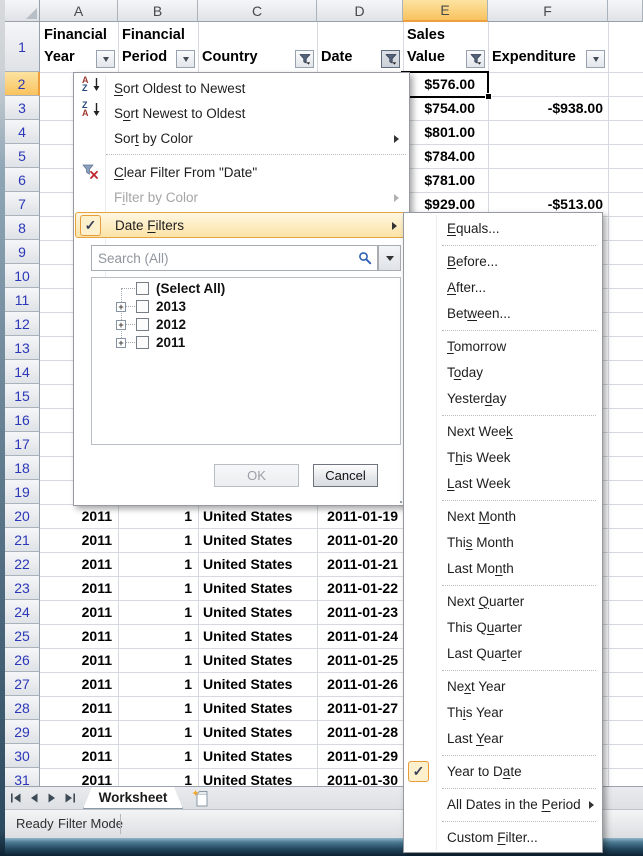  Describe the element at coordinates (22, 11) in the screenshot. I see `select-all-corner` at that location.